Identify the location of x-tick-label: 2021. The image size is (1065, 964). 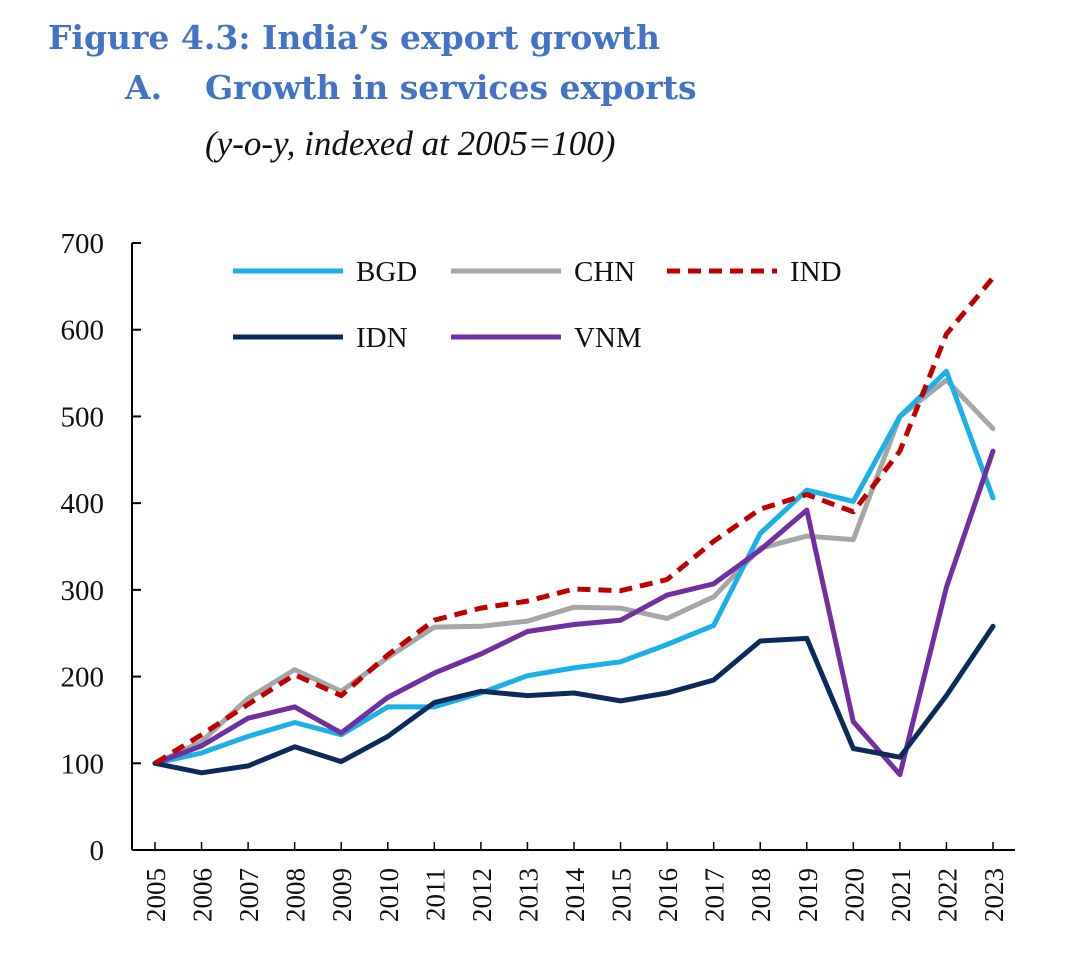
(901, 895).